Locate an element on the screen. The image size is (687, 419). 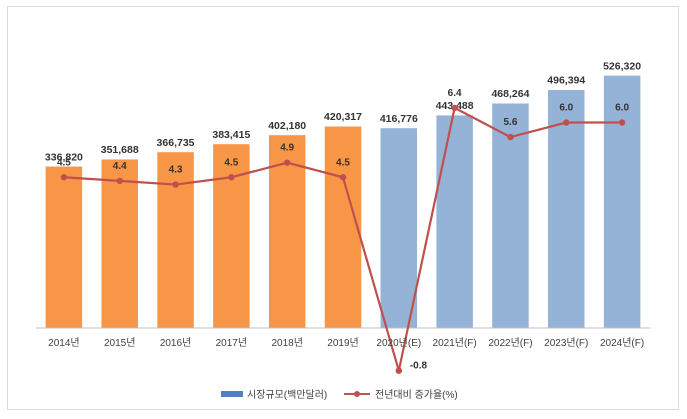
legend: 시장규모(백만달러) 전년대비 증가율(%) is located at coordinates (339, 395).